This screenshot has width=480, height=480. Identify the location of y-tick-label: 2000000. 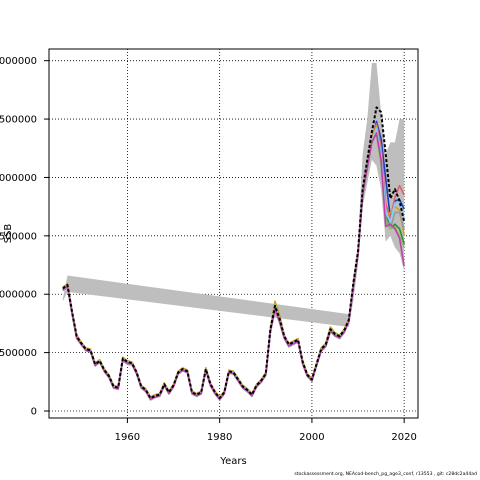
(18, 178).